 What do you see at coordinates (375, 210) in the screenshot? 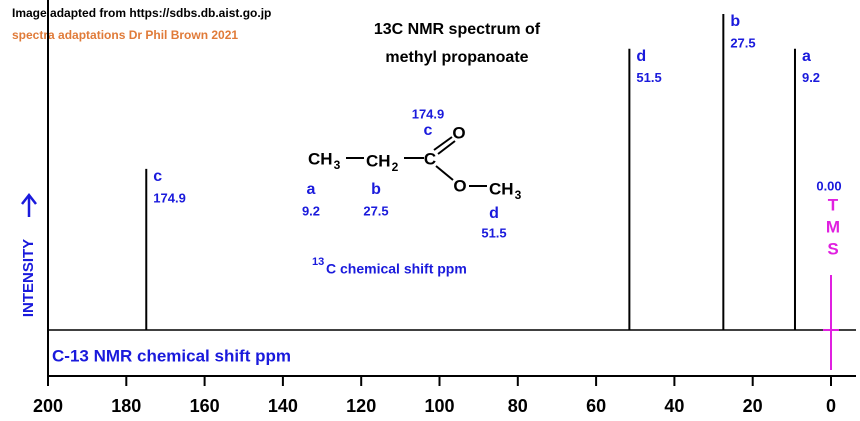
I see `structure-shift: 27.5` at bounding box center [375, 210].